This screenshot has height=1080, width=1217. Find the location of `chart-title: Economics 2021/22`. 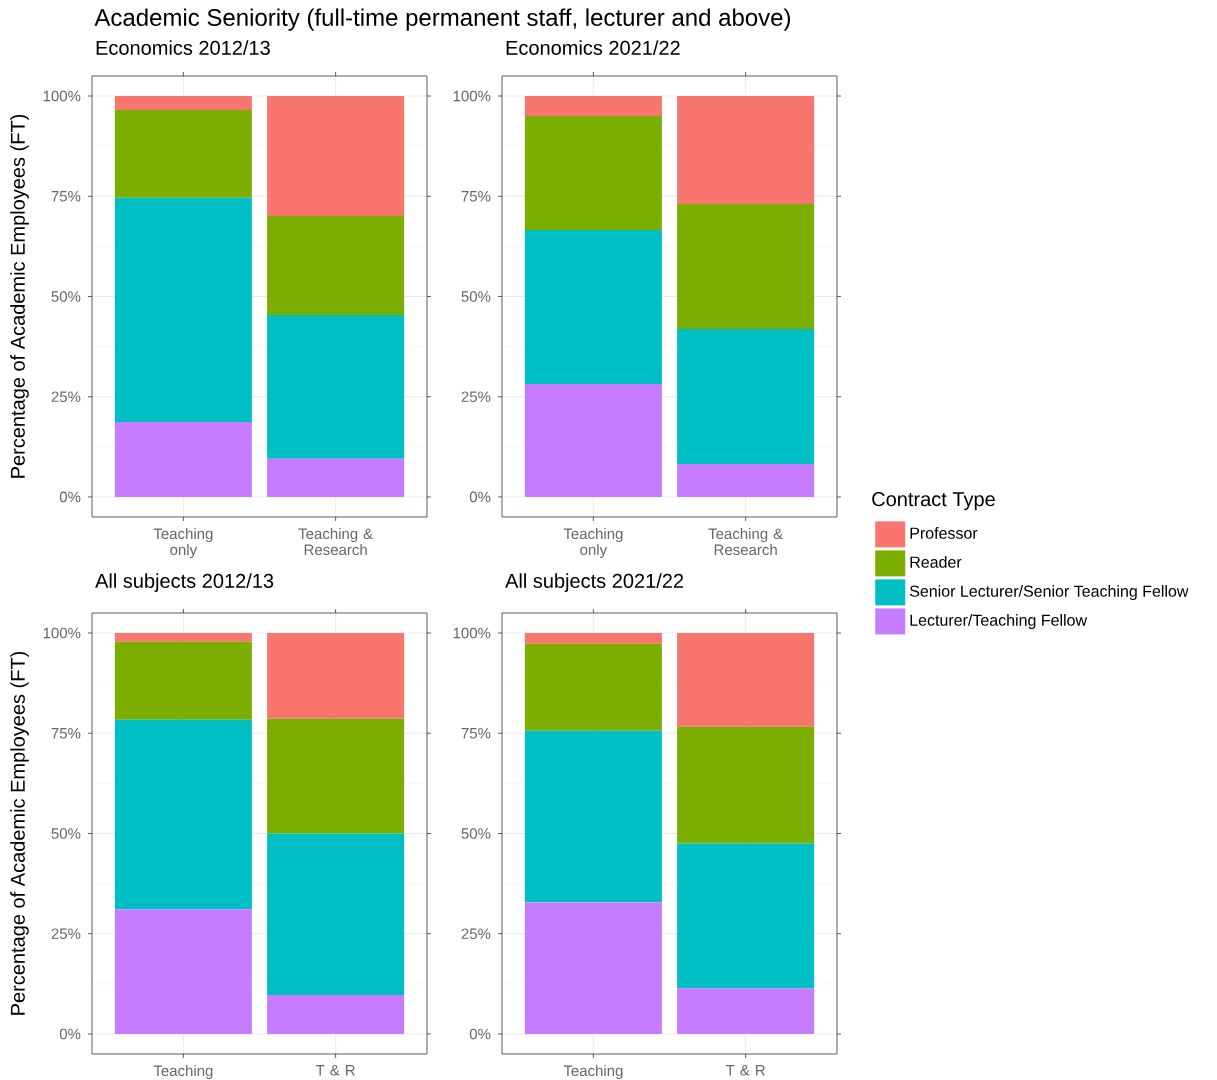

chart-title: Economics 2021/22 is located at coordinates (593, 47).